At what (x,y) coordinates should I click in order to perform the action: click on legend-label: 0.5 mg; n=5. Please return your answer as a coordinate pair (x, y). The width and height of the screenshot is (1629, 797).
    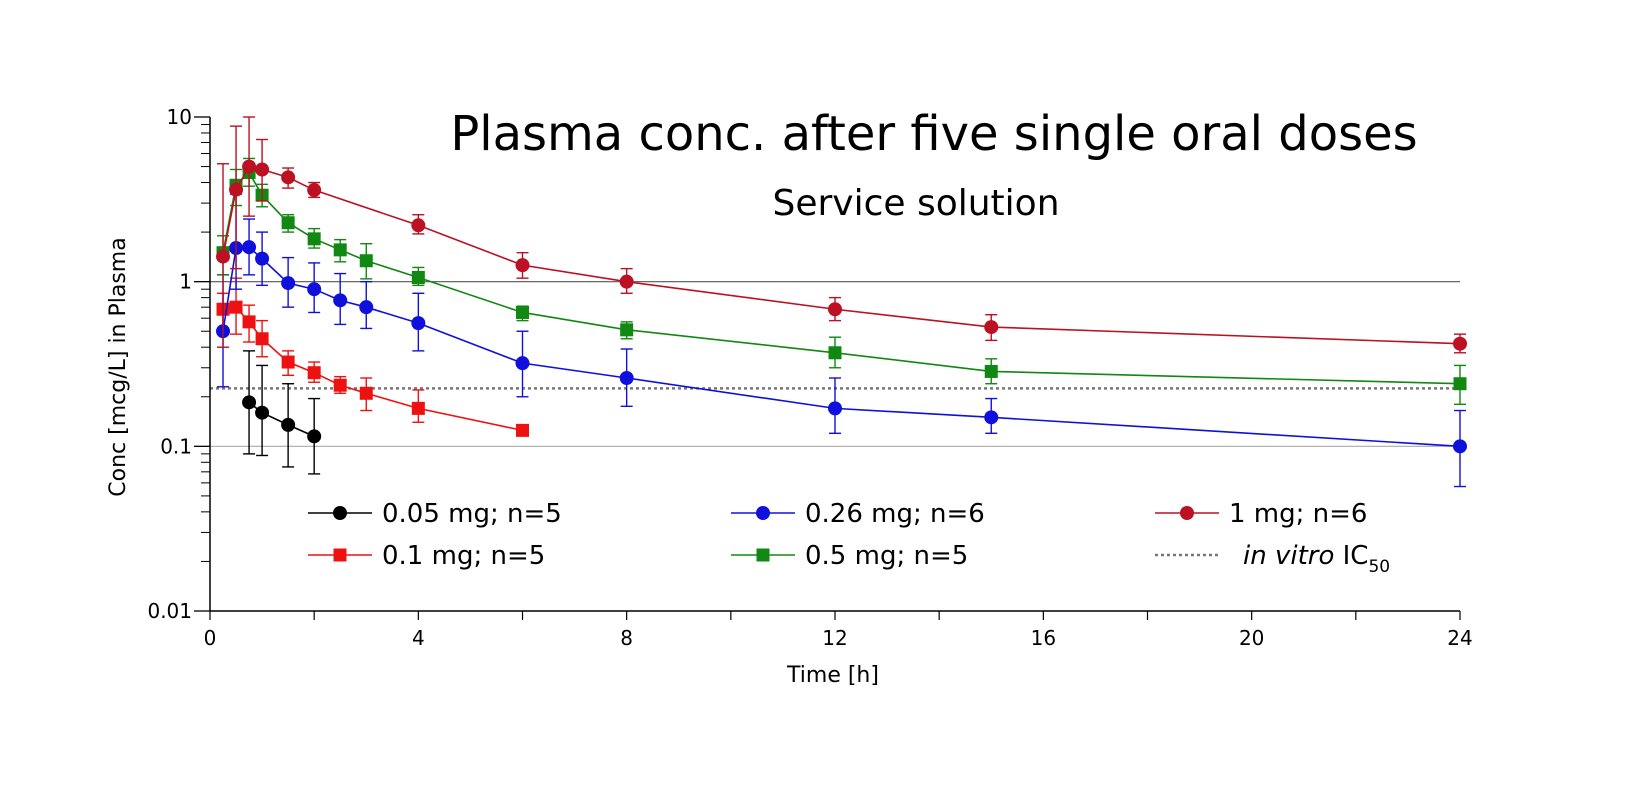
    Looking at the image, I should click on (886, 556).